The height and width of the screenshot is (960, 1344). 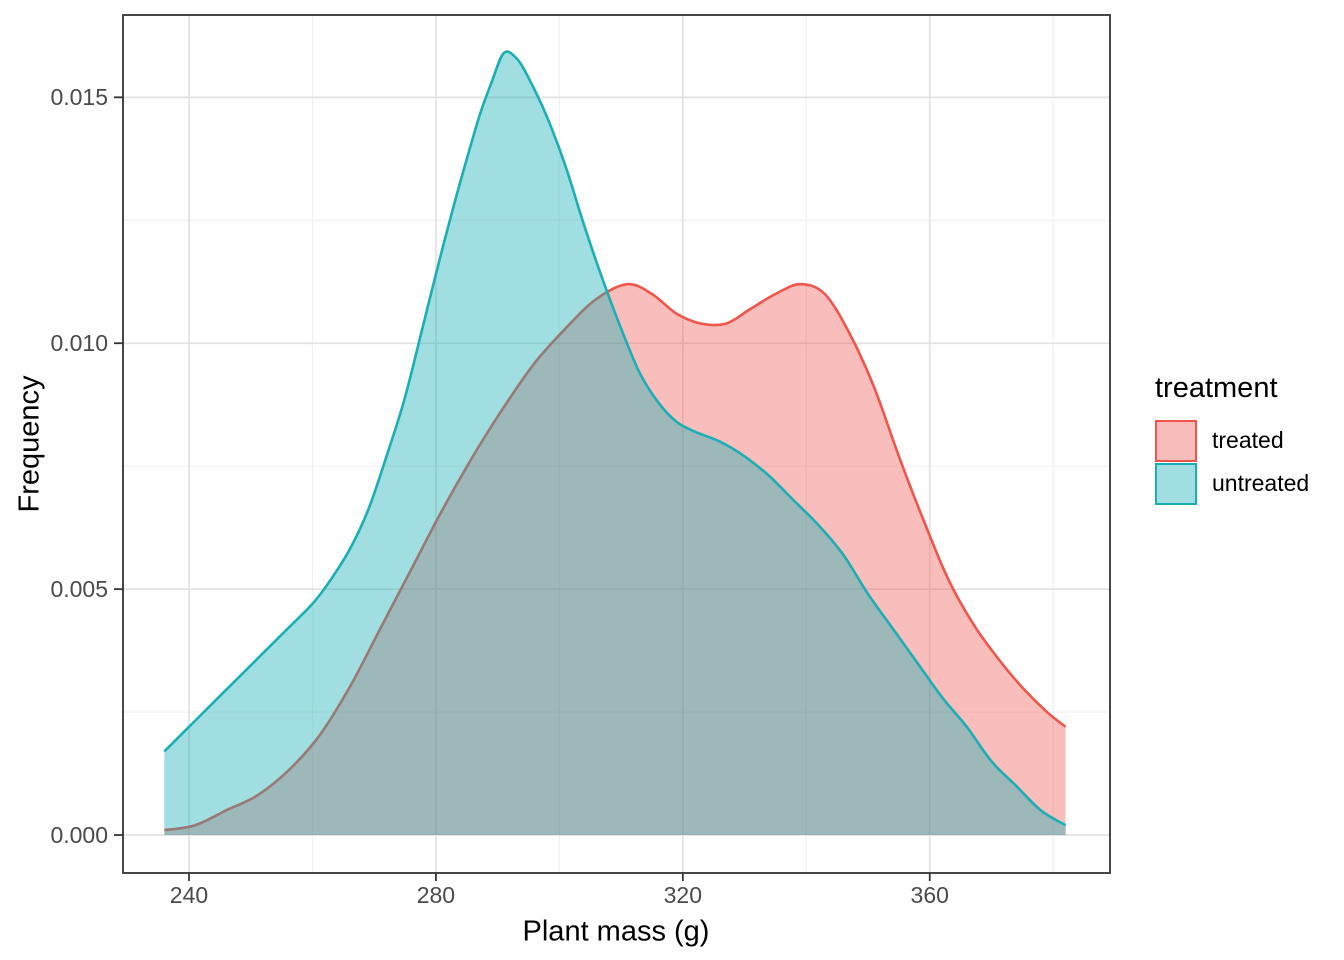 What do you see at coordinates (1261, 483) in the screenshot?
I see `legend-entry-label: untreated` at bounding box center [1261, 483].